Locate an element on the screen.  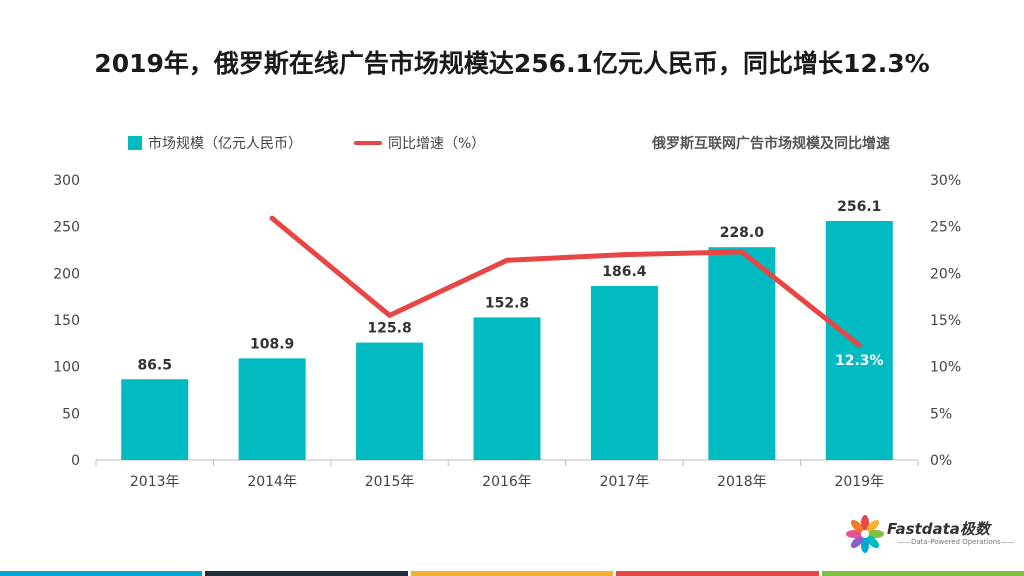
y-right-tick-label: 20% is located at coordinates (945, 274).